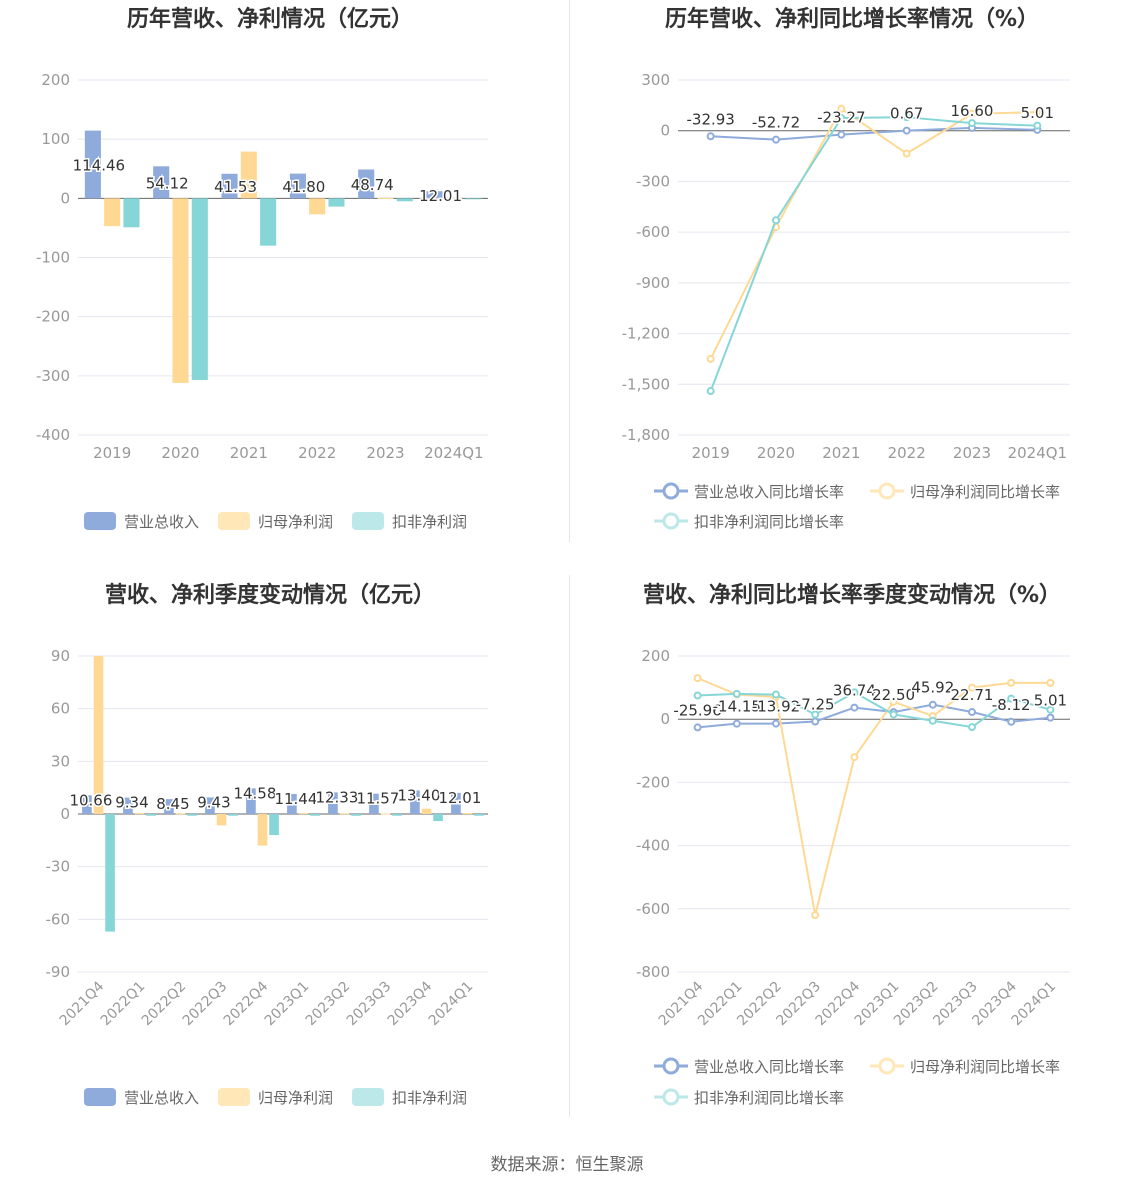  I want to click on legend-label: 扣非净利润同比增长率, so click(769, 1098).